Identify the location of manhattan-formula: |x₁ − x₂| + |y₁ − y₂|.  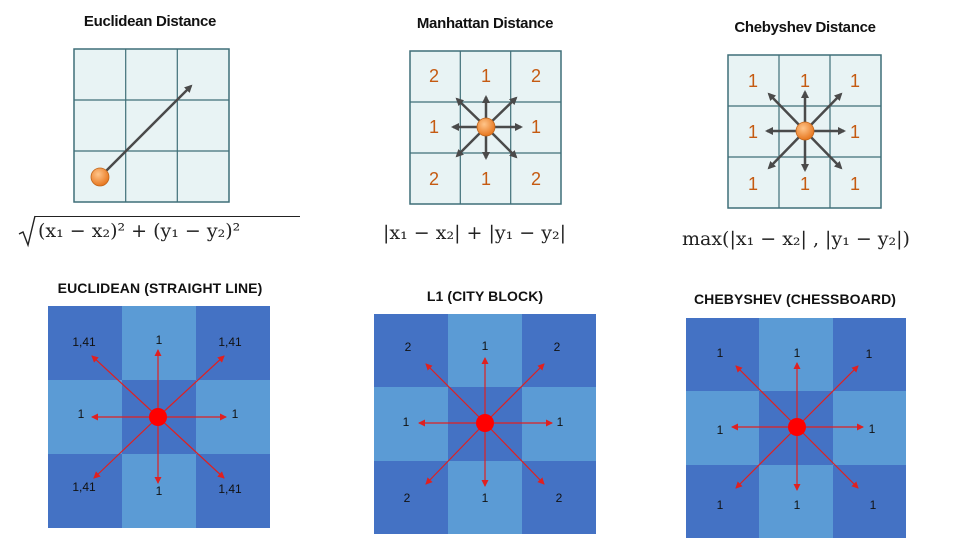
(474, 233).